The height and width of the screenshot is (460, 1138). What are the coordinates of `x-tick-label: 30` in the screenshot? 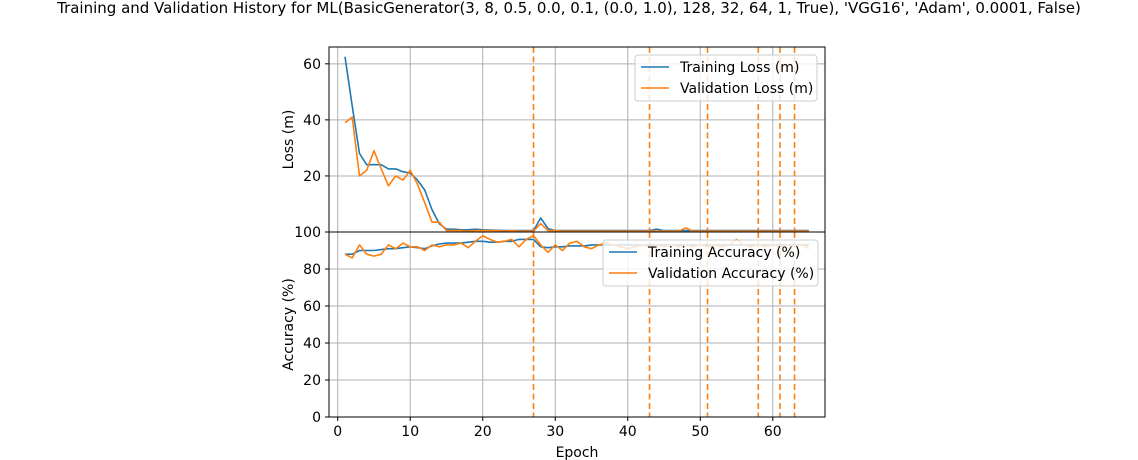 It's located at (555, 432).